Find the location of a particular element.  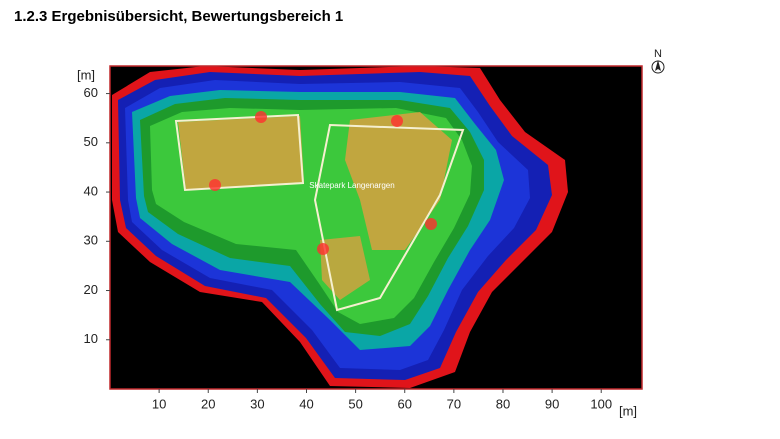

x-tick-label: 80 is located at coordinates (503, 403).